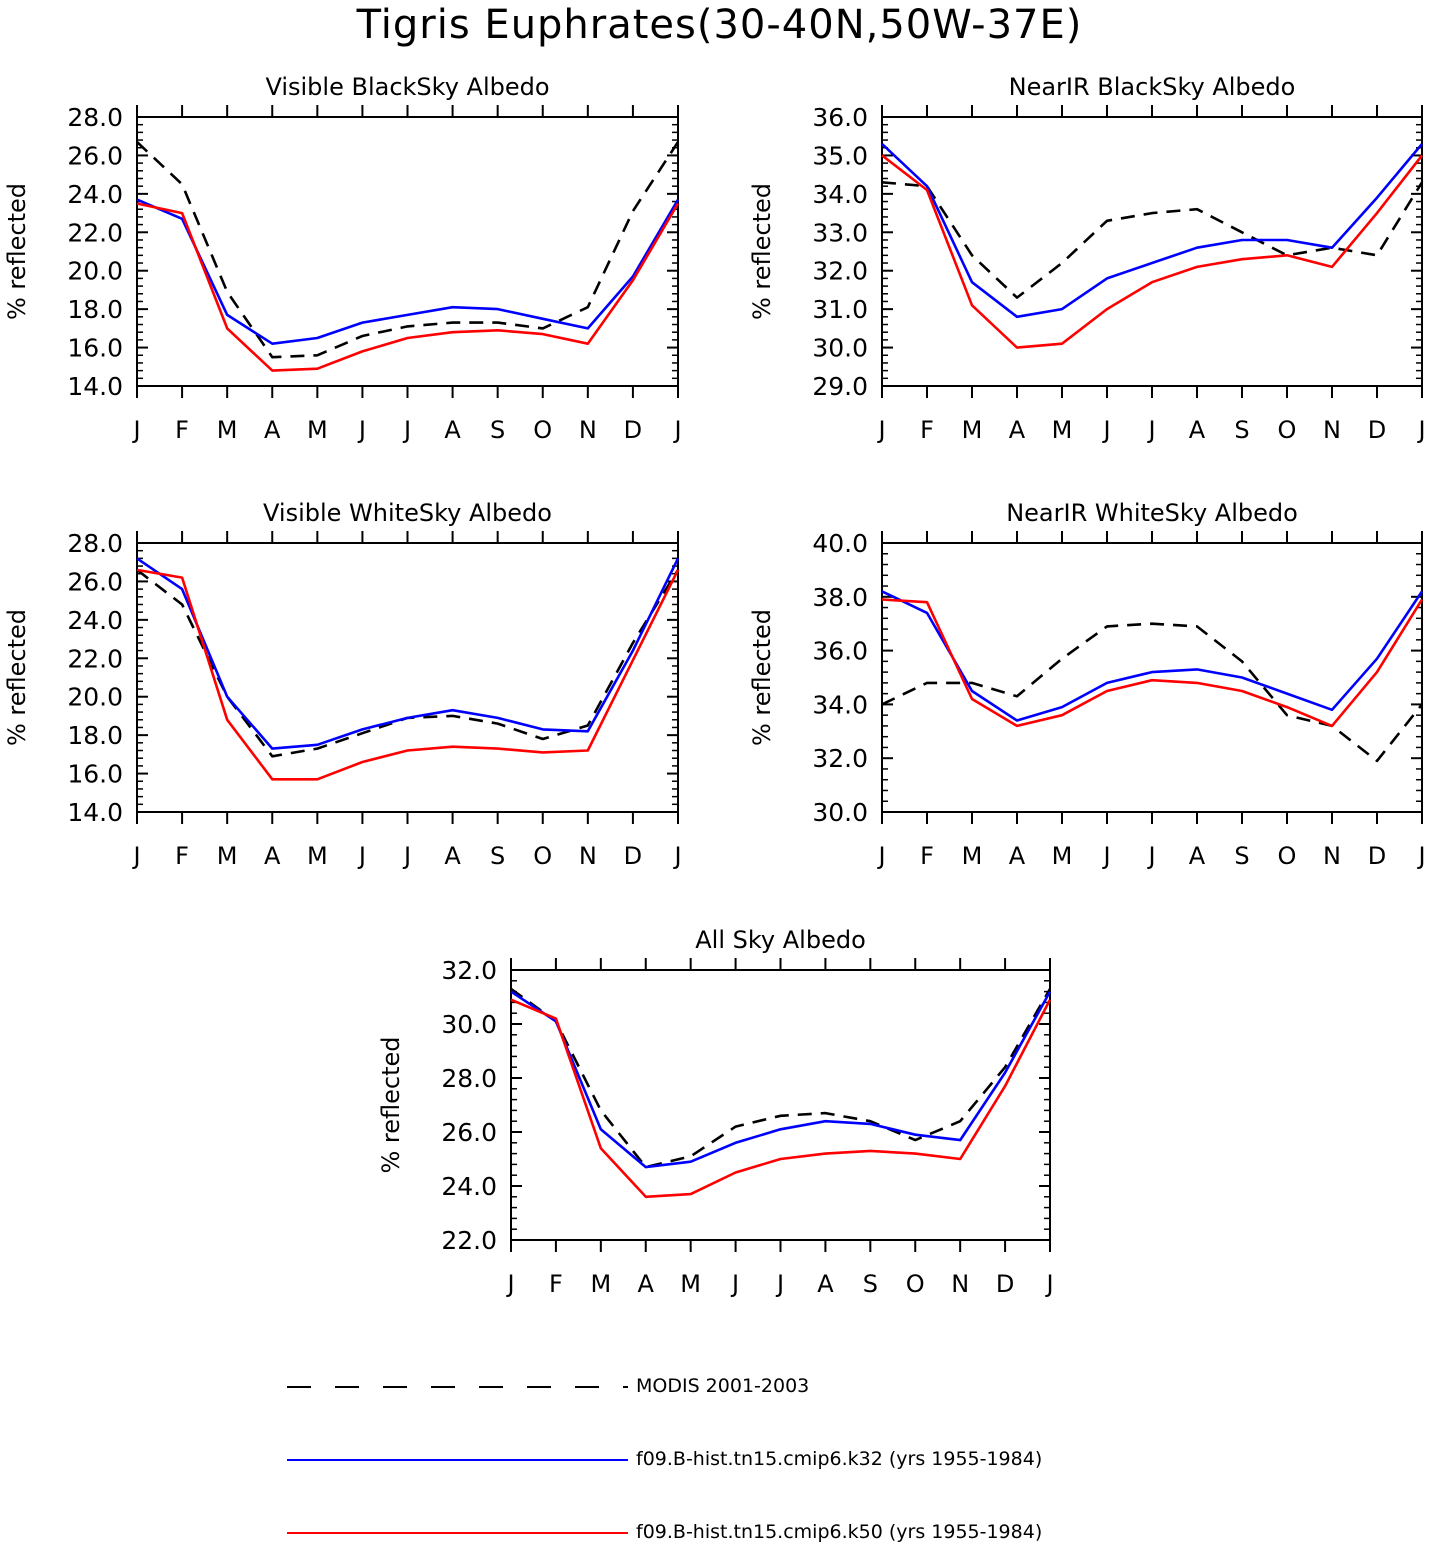 The image size is (1439, 1545). What do you see at coordinates (646, 1284) in the screenshot?
I see `allsky-xtick-label: A` at bounding box center [646, 1284].